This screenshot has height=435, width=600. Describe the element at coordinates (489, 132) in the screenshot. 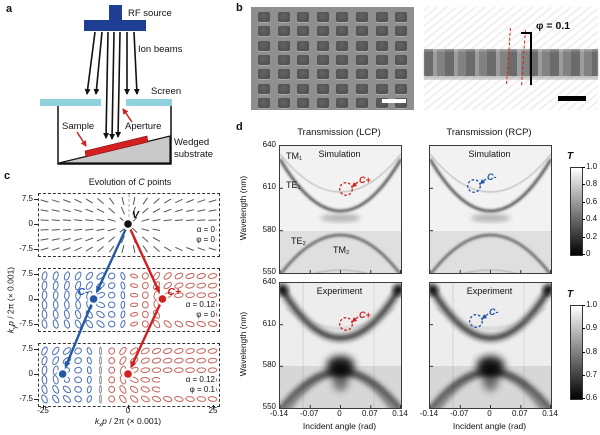

I see `rcp-title: Transmission (RCP)` at that location.